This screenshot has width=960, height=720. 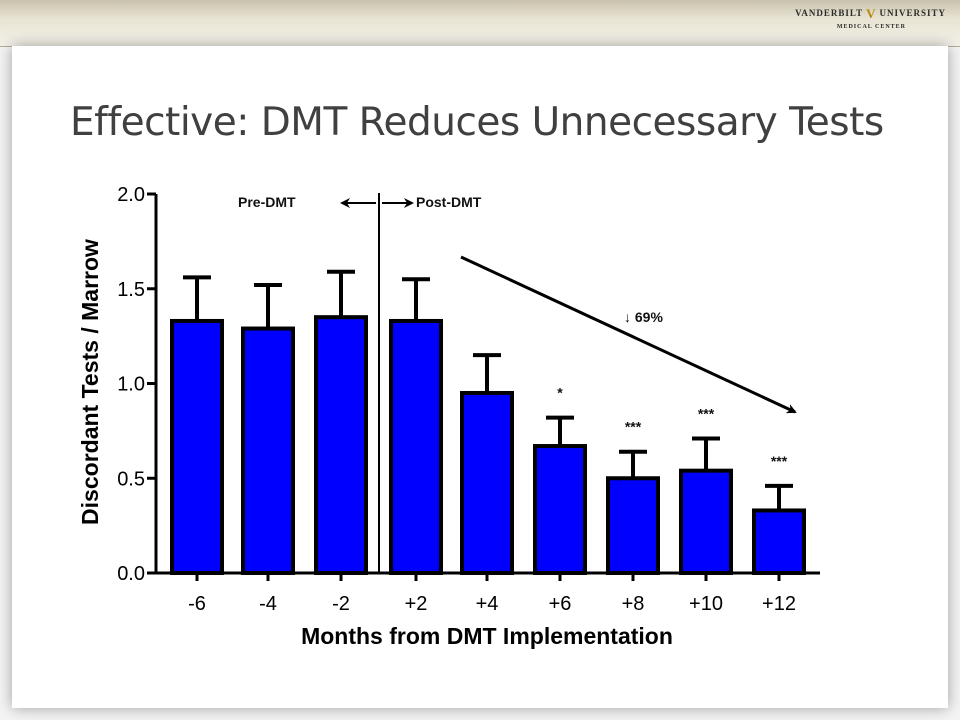 What do you see at coordinates (131, 290) in the screenshot?
I see `y-tick-label-3: 1.5` at bounding box center [131, 290].